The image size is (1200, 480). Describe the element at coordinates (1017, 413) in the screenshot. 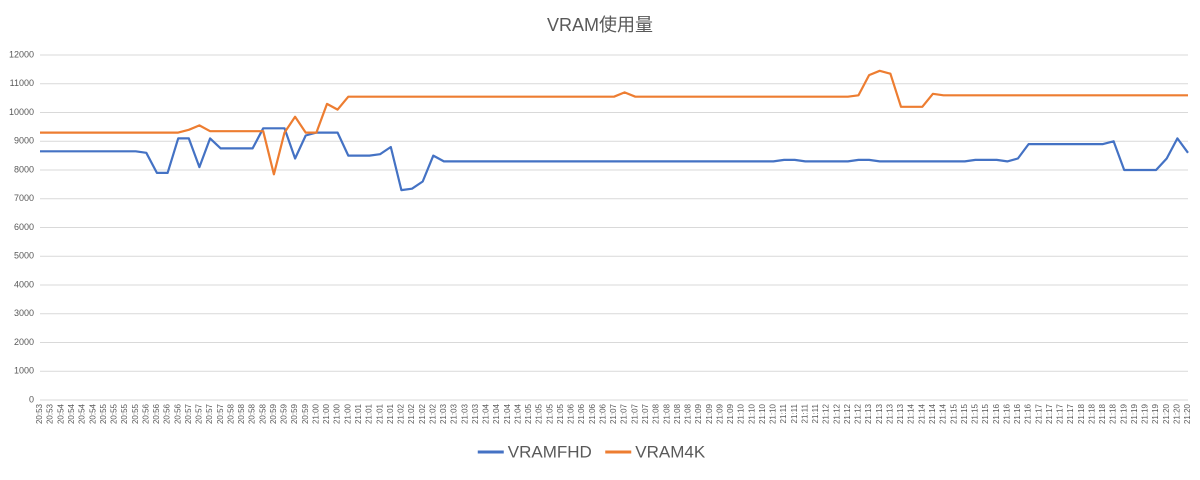

I see `x-tick-label: 21:16` at that location.